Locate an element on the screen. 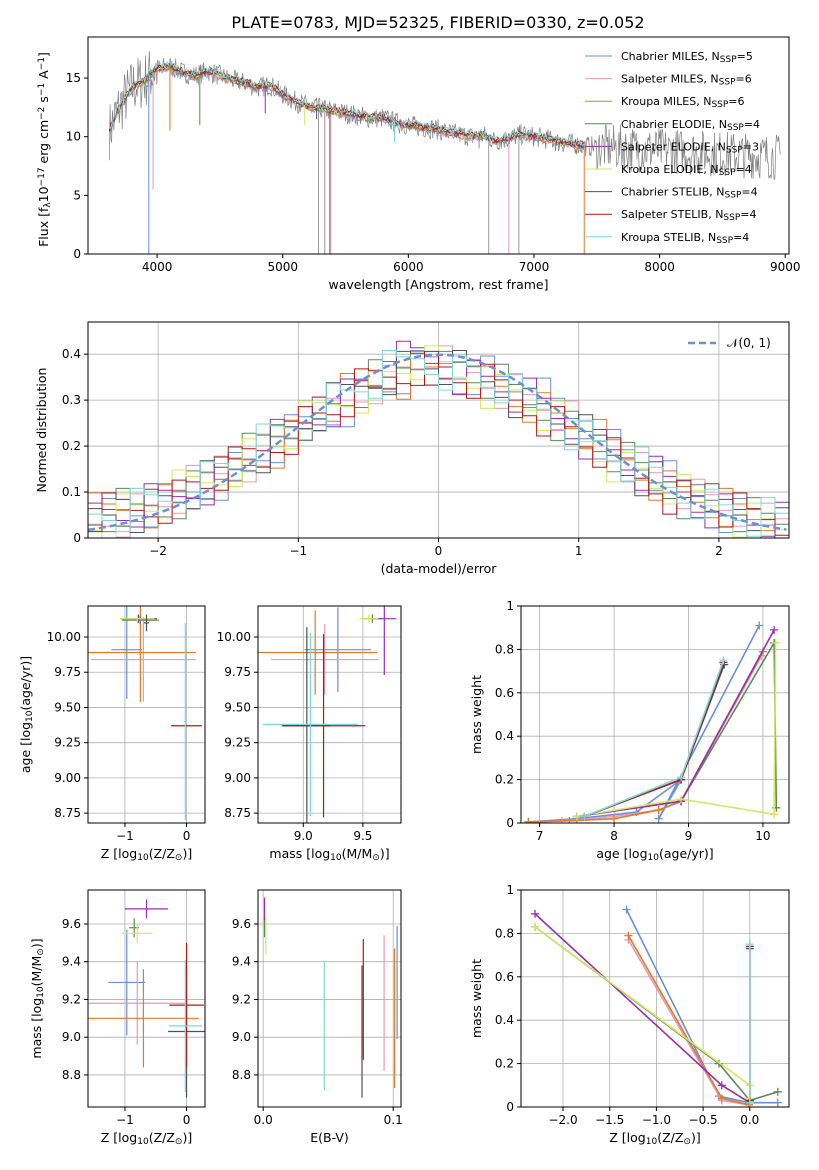 Image resolution: width=819 pixels, height=1170 pixels. x-tick-label: 9.0 is located at coordinates (303, 836).